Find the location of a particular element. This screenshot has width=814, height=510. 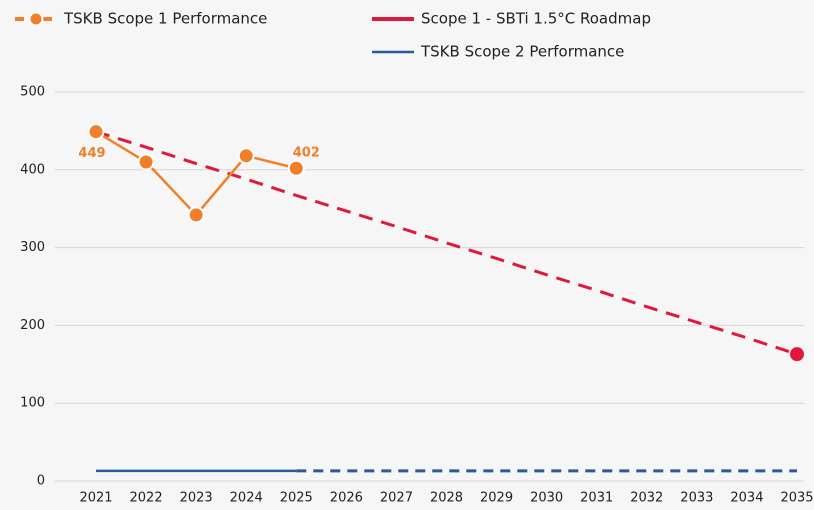

x-tick-label: 2027 is located at coordinates (396, 498).